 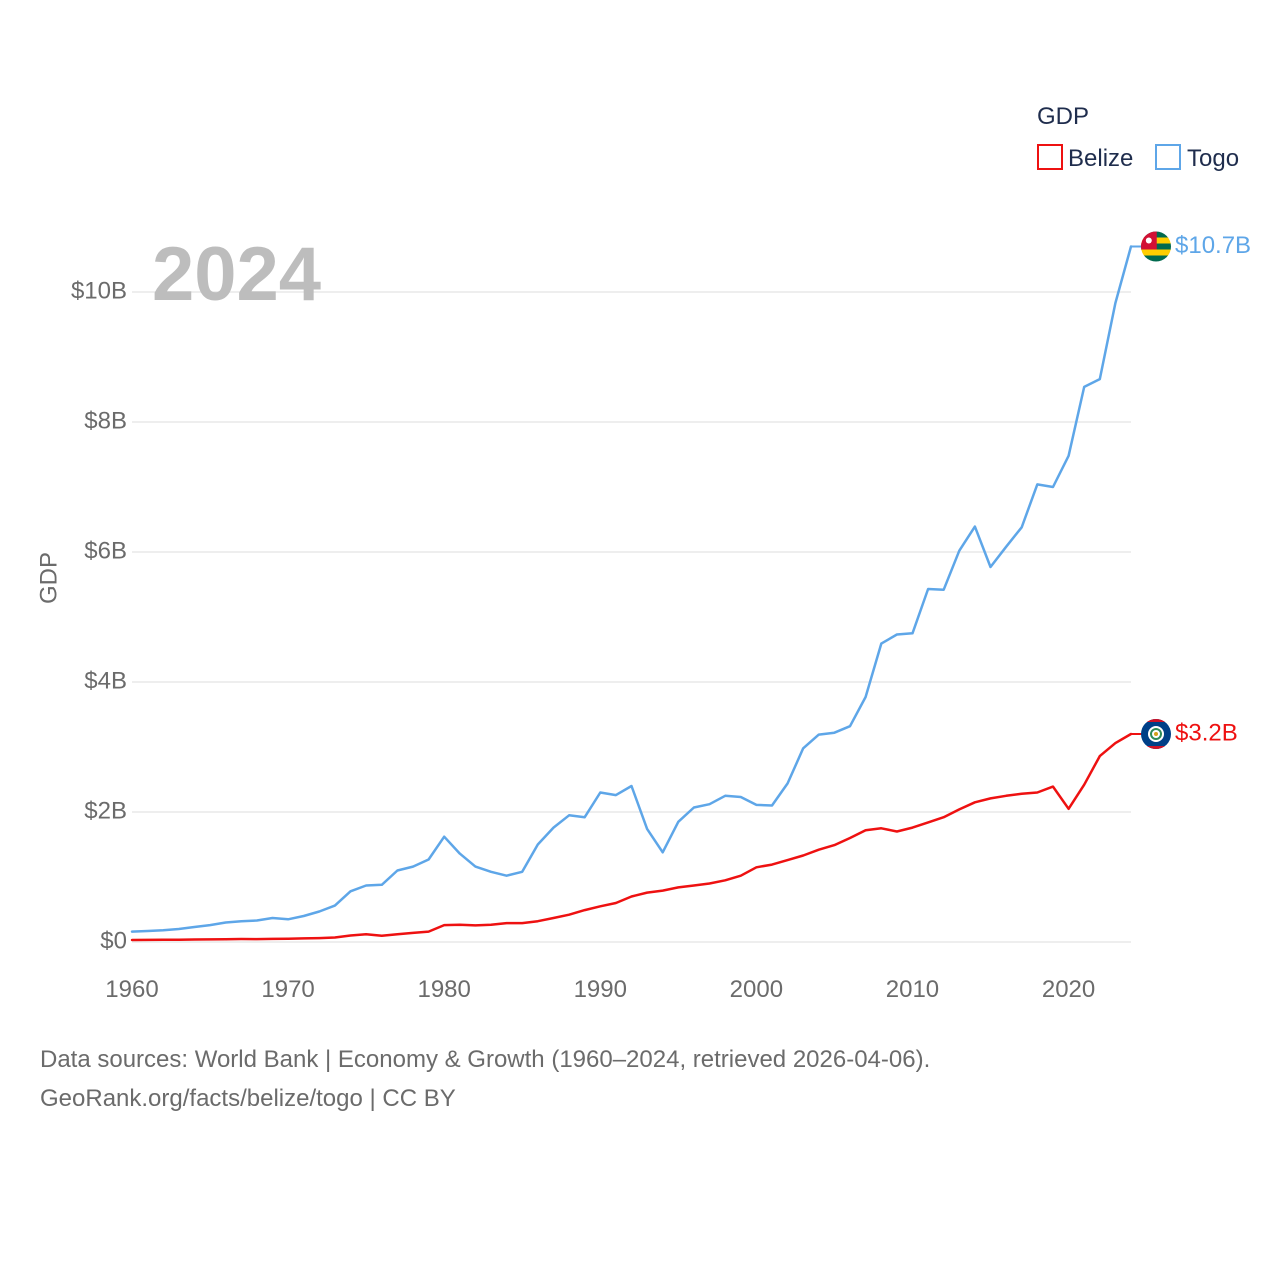 What do you see at coordinates (1156, 734) in the screenshot?
I see `belize-flag-icon` at bounding box center [1156, 734].